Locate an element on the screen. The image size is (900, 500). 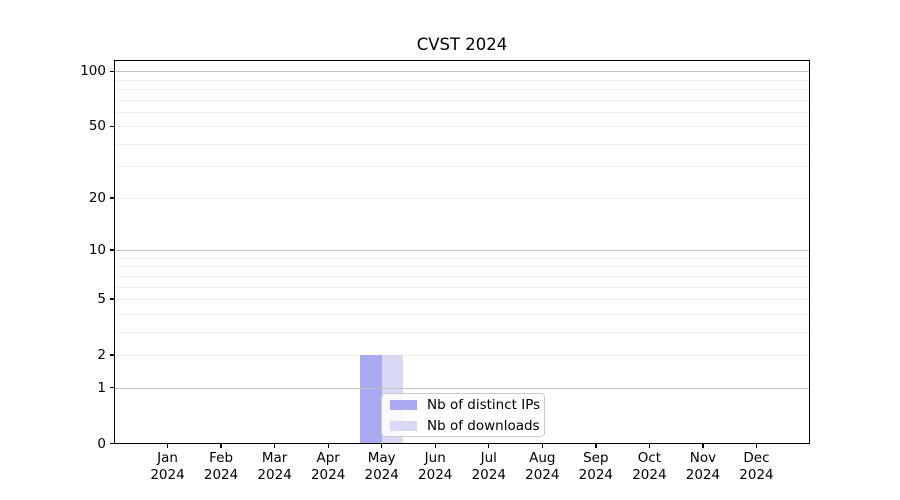
x-tick-label-month: Feb is located at coordinates (221, 457).